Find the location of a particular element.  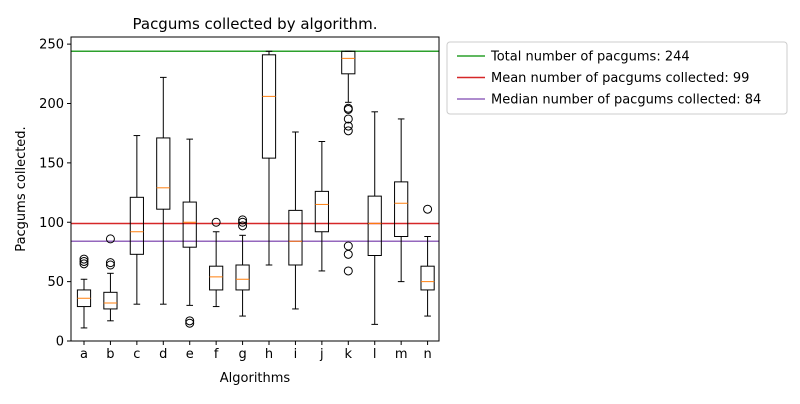

x-tick-label-g: g is located at coordinates (242, 354).